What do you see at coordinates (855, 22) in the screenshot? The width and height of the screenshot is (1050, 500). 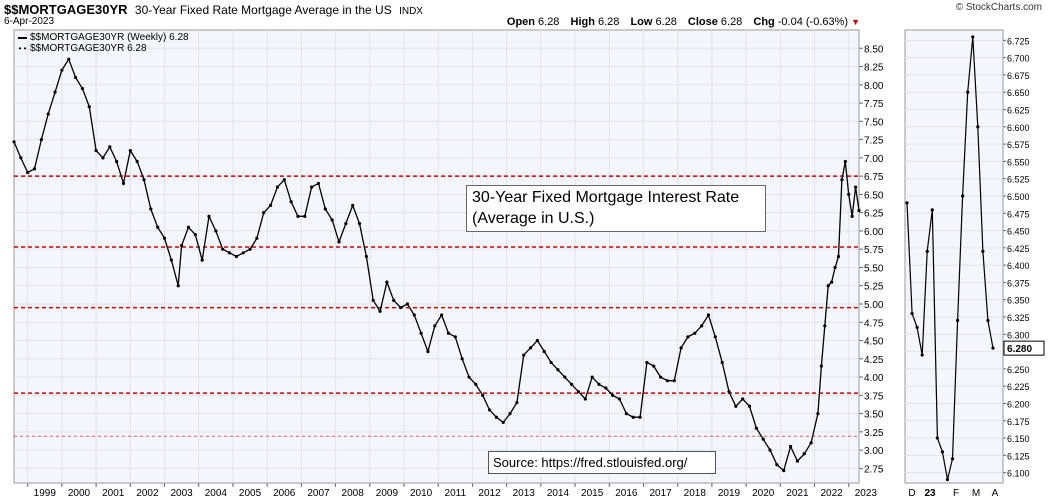 I see `down-triangle-icon: ▼` at bounding box center [855, 22].